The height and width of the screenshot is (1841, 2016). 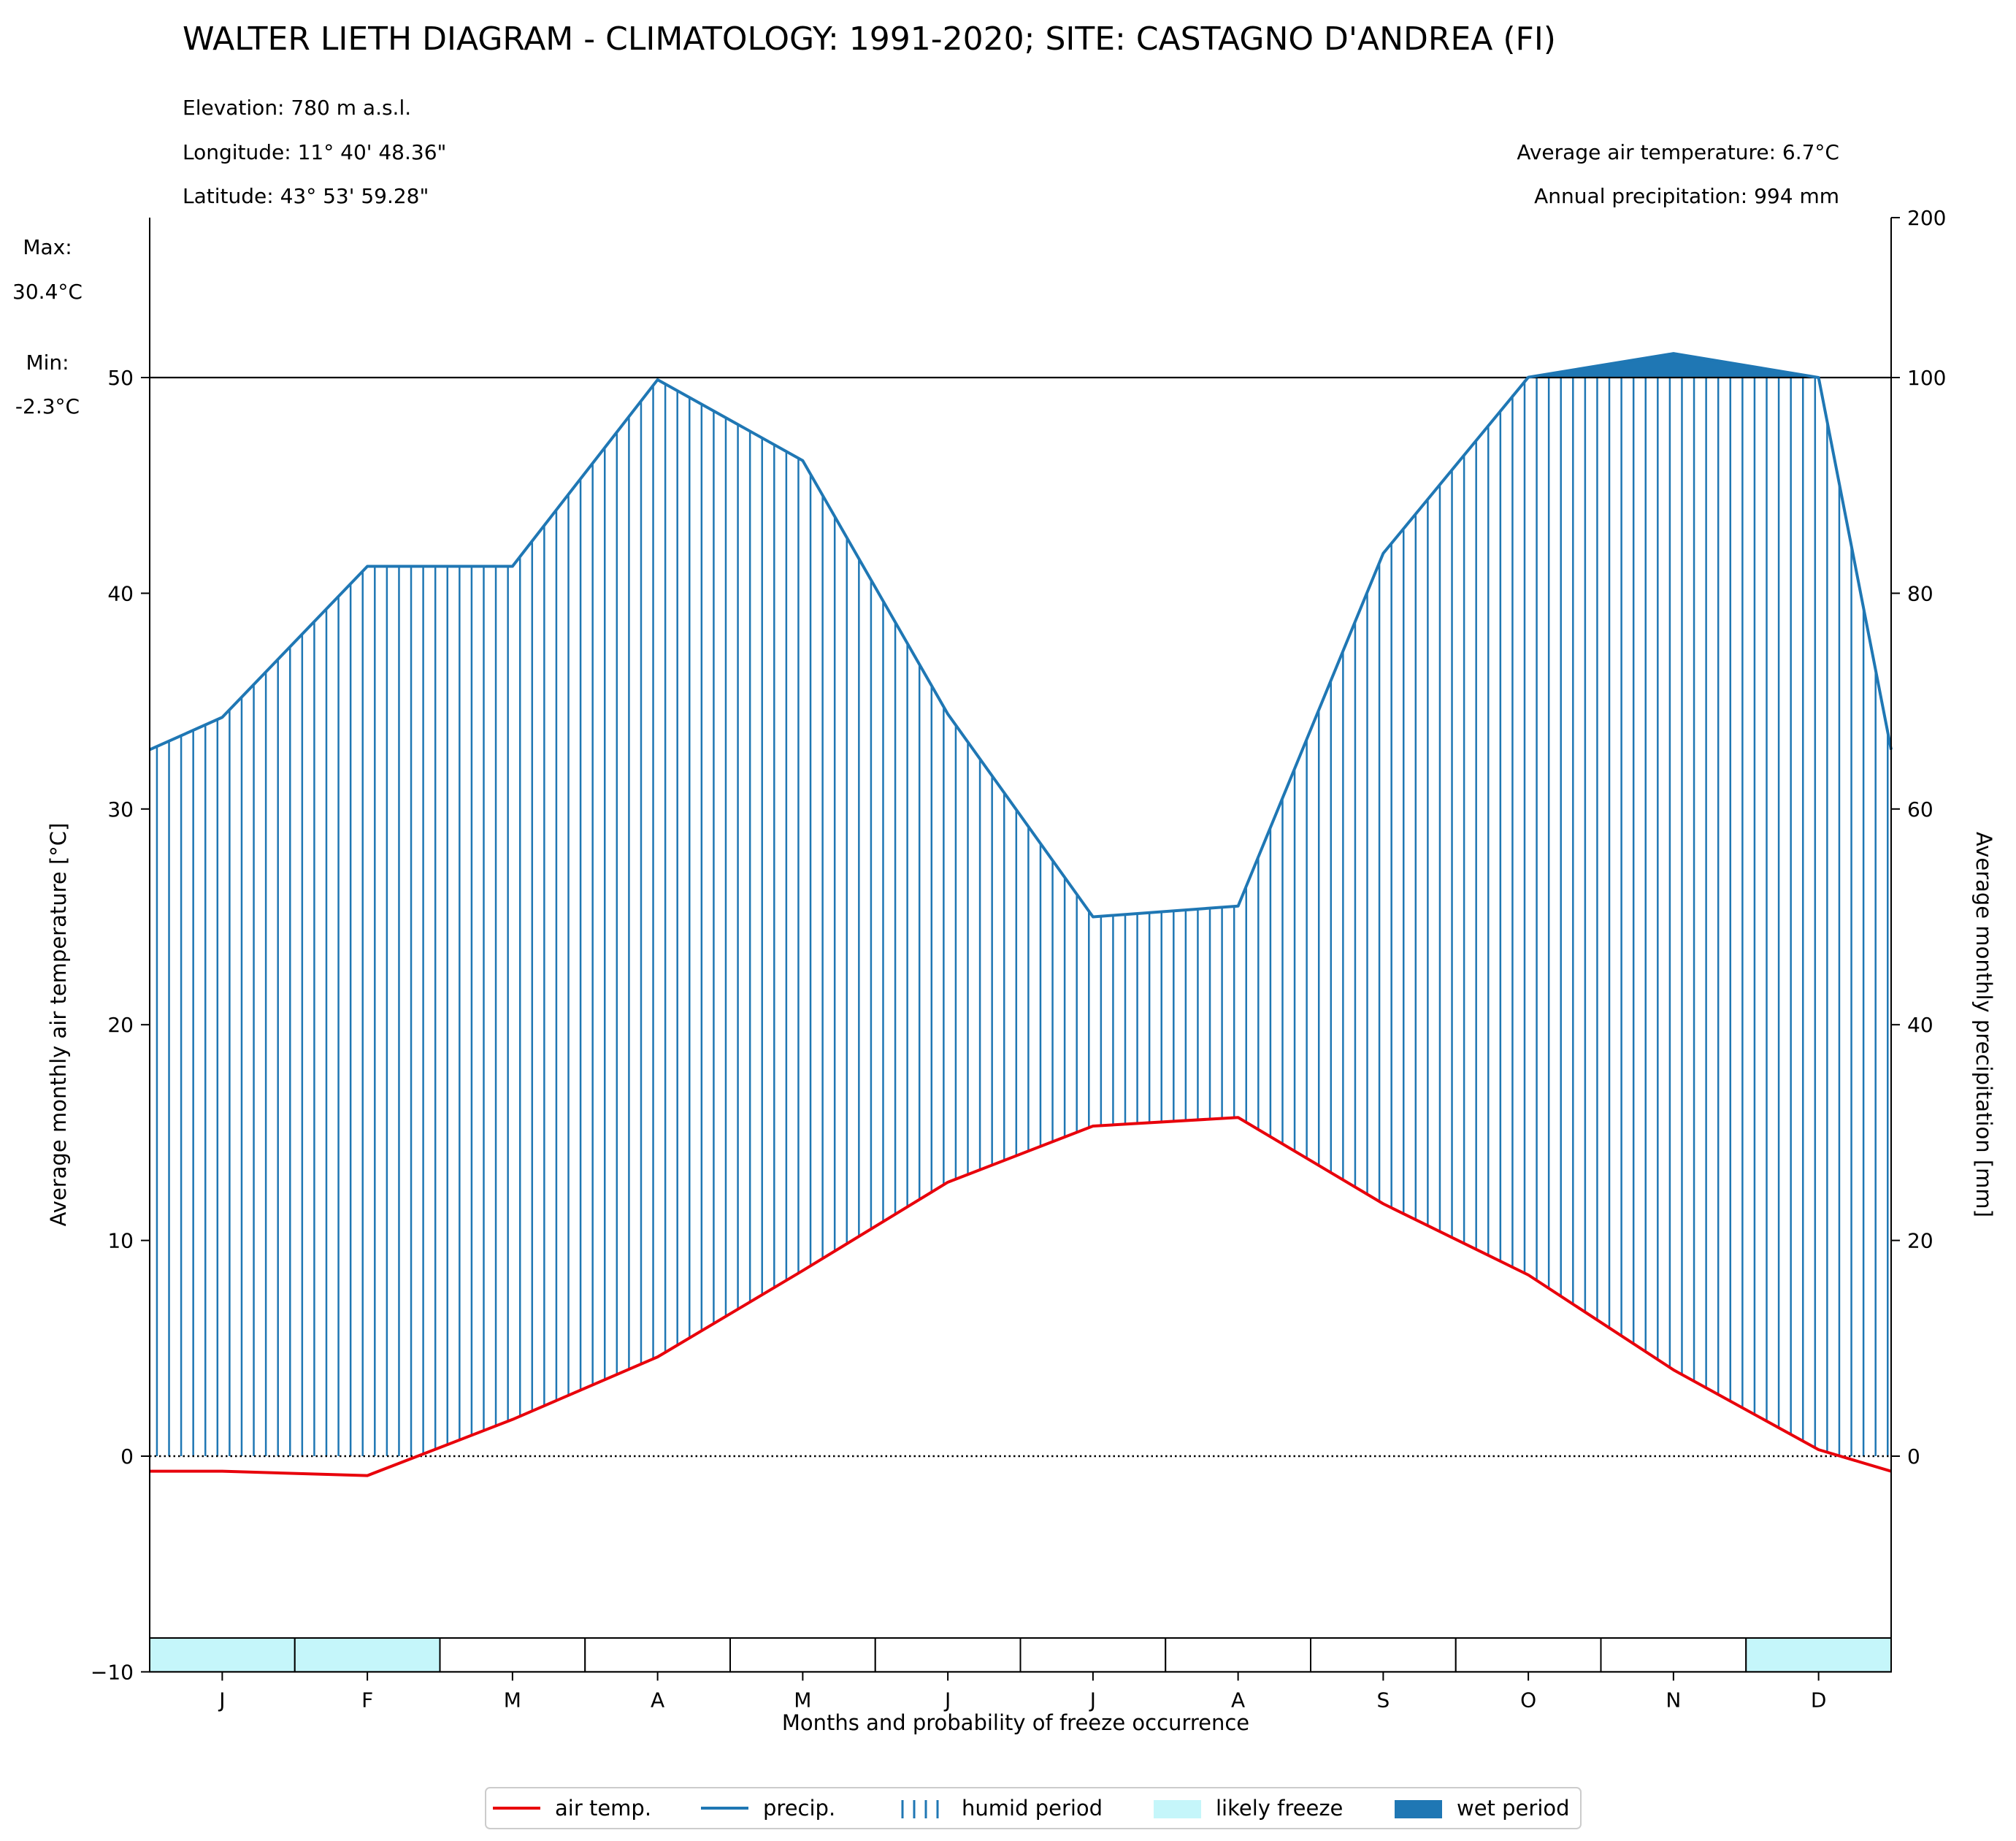 I want to click on right-tick-label: 40, so click(x=1920, y=1025).